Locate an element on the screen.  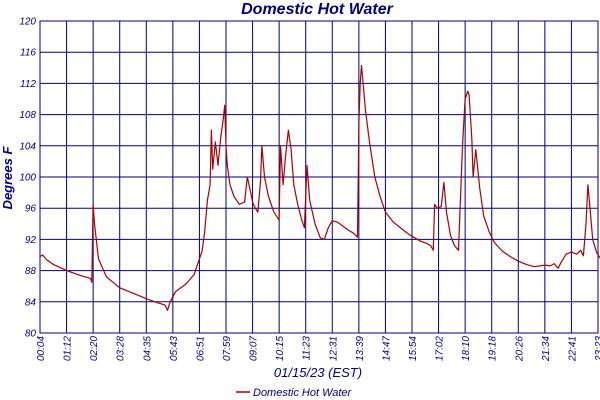
y-tick-label: 120 is located at coordinates (27, 22).